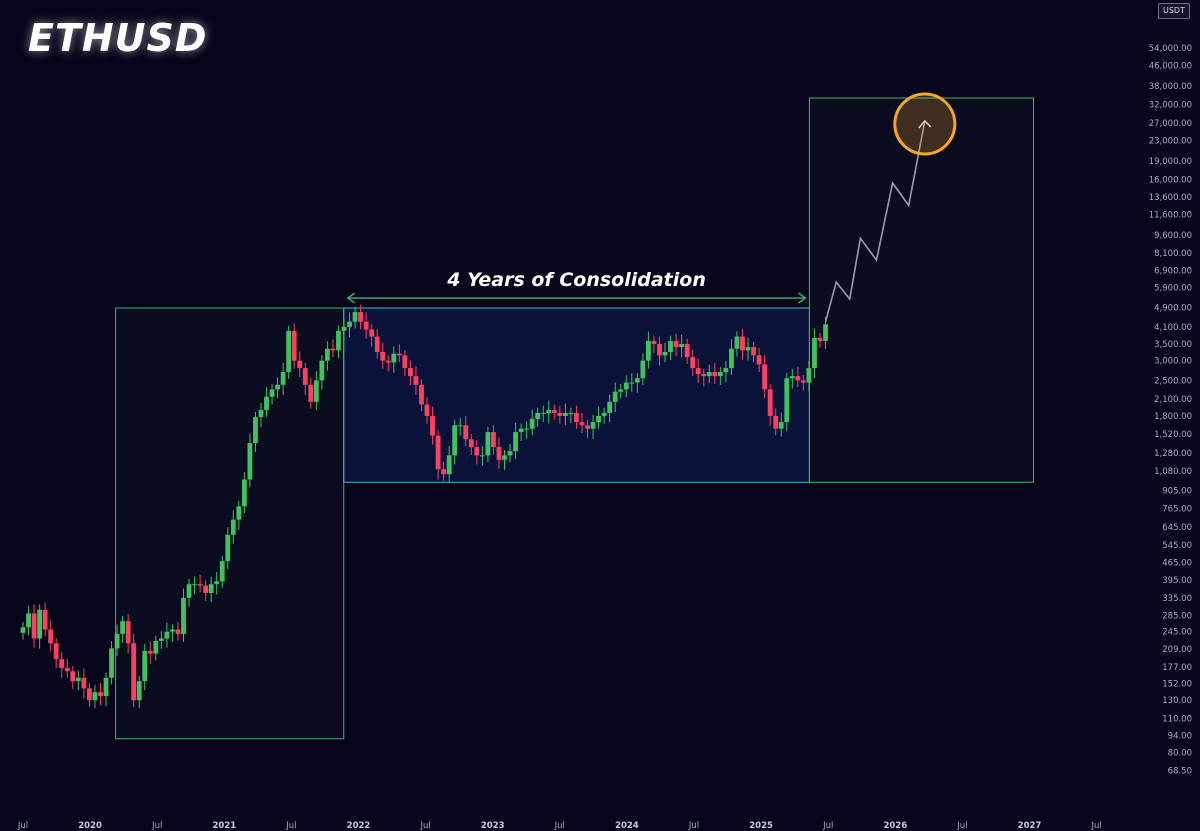  What do you see at coordinates (761, 826) in the screenshot?
I see `year-tick-label: 2025` at bounding box center [761, 826].